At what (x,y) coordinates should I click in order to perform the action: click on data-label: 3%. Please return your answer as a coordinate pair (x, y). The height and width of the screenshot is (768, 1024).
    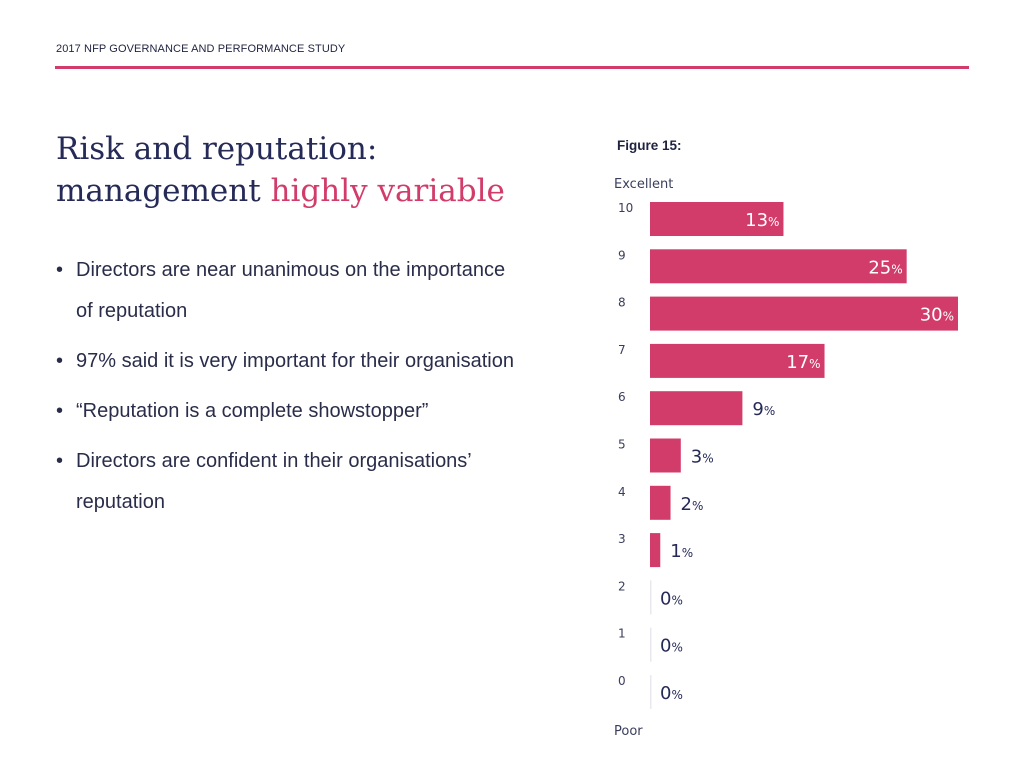
    Looking at the image, I should click on (702, 457).